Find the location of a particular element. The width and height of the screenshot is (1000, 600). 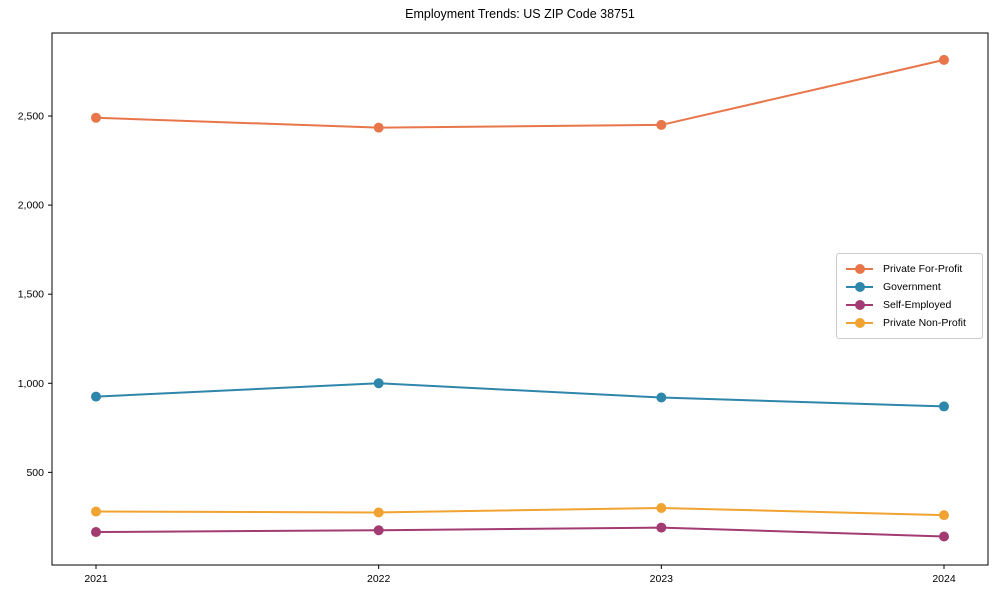

data-point-self-employed-2021 is located at coordinates (96, 532).